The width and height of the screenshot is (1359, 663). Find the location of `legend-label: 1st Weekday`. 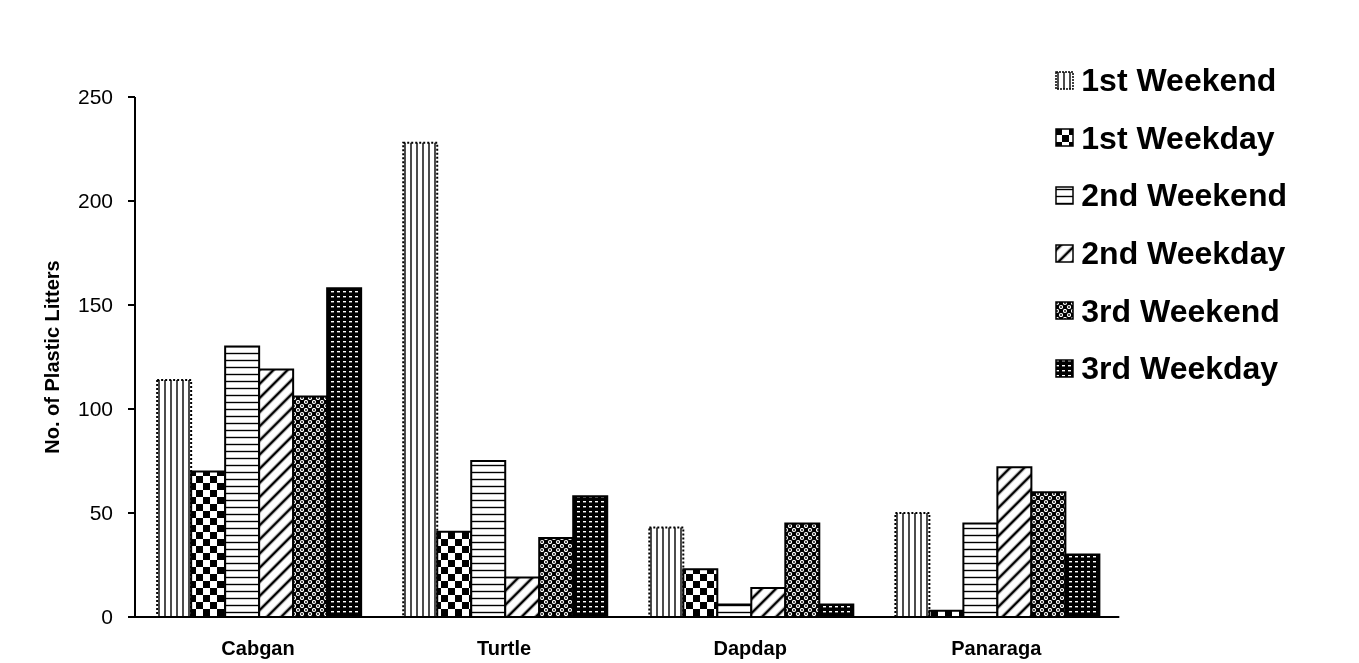

legend-label: 1st Weekday is located at coordinates (1178, 138).